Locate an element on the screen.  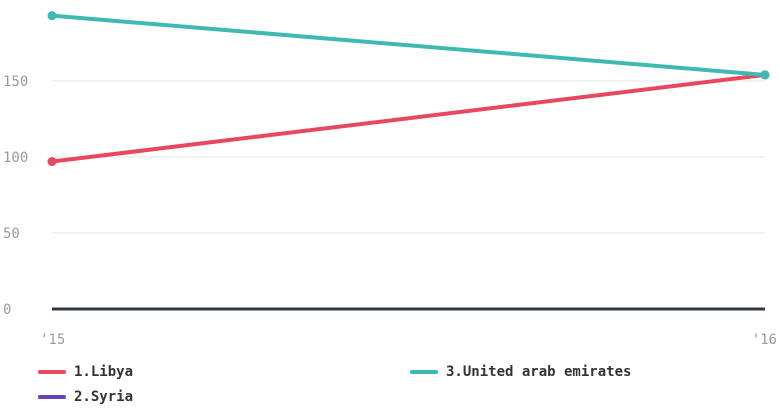
y-tick-label: 100 is located at coordinates (15, 158).